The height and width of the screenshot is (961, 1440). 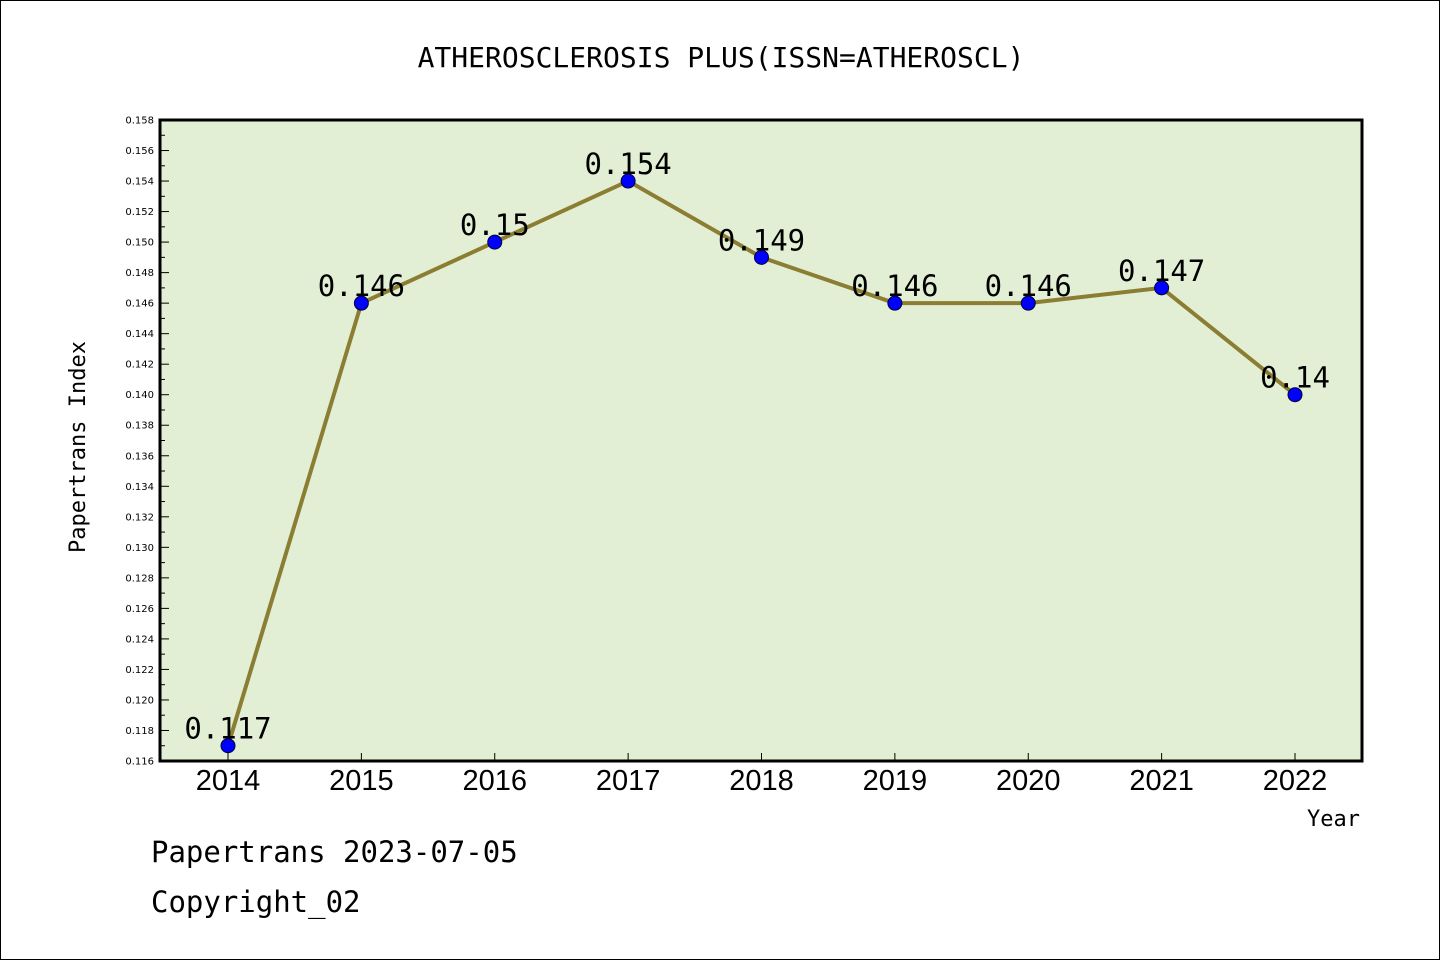 What do you see at coordinates (139, 670) in the screenshot?
I see `y-tick-label: 0.122` at bounding box center [139, 670].